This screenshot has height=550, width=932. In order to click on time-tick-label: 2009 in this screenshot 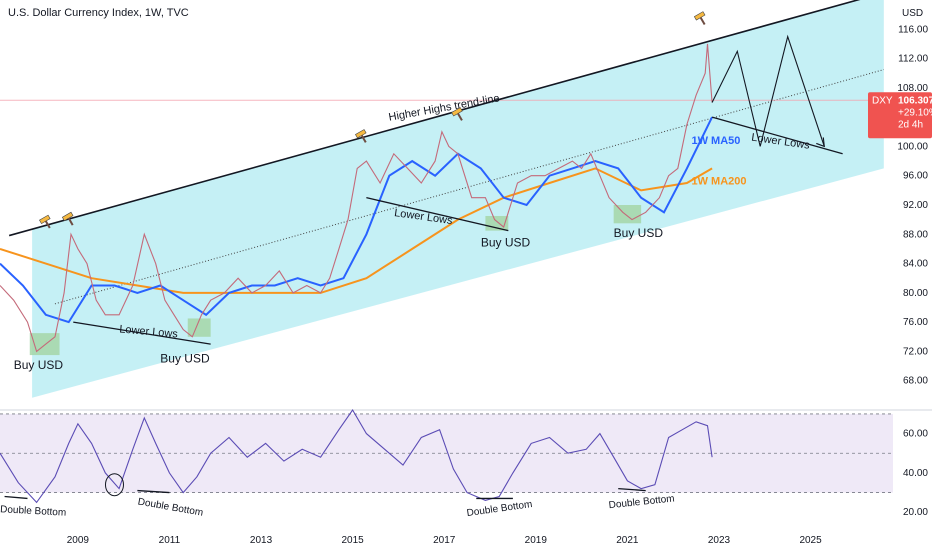, I will do `click(78, 540)`.